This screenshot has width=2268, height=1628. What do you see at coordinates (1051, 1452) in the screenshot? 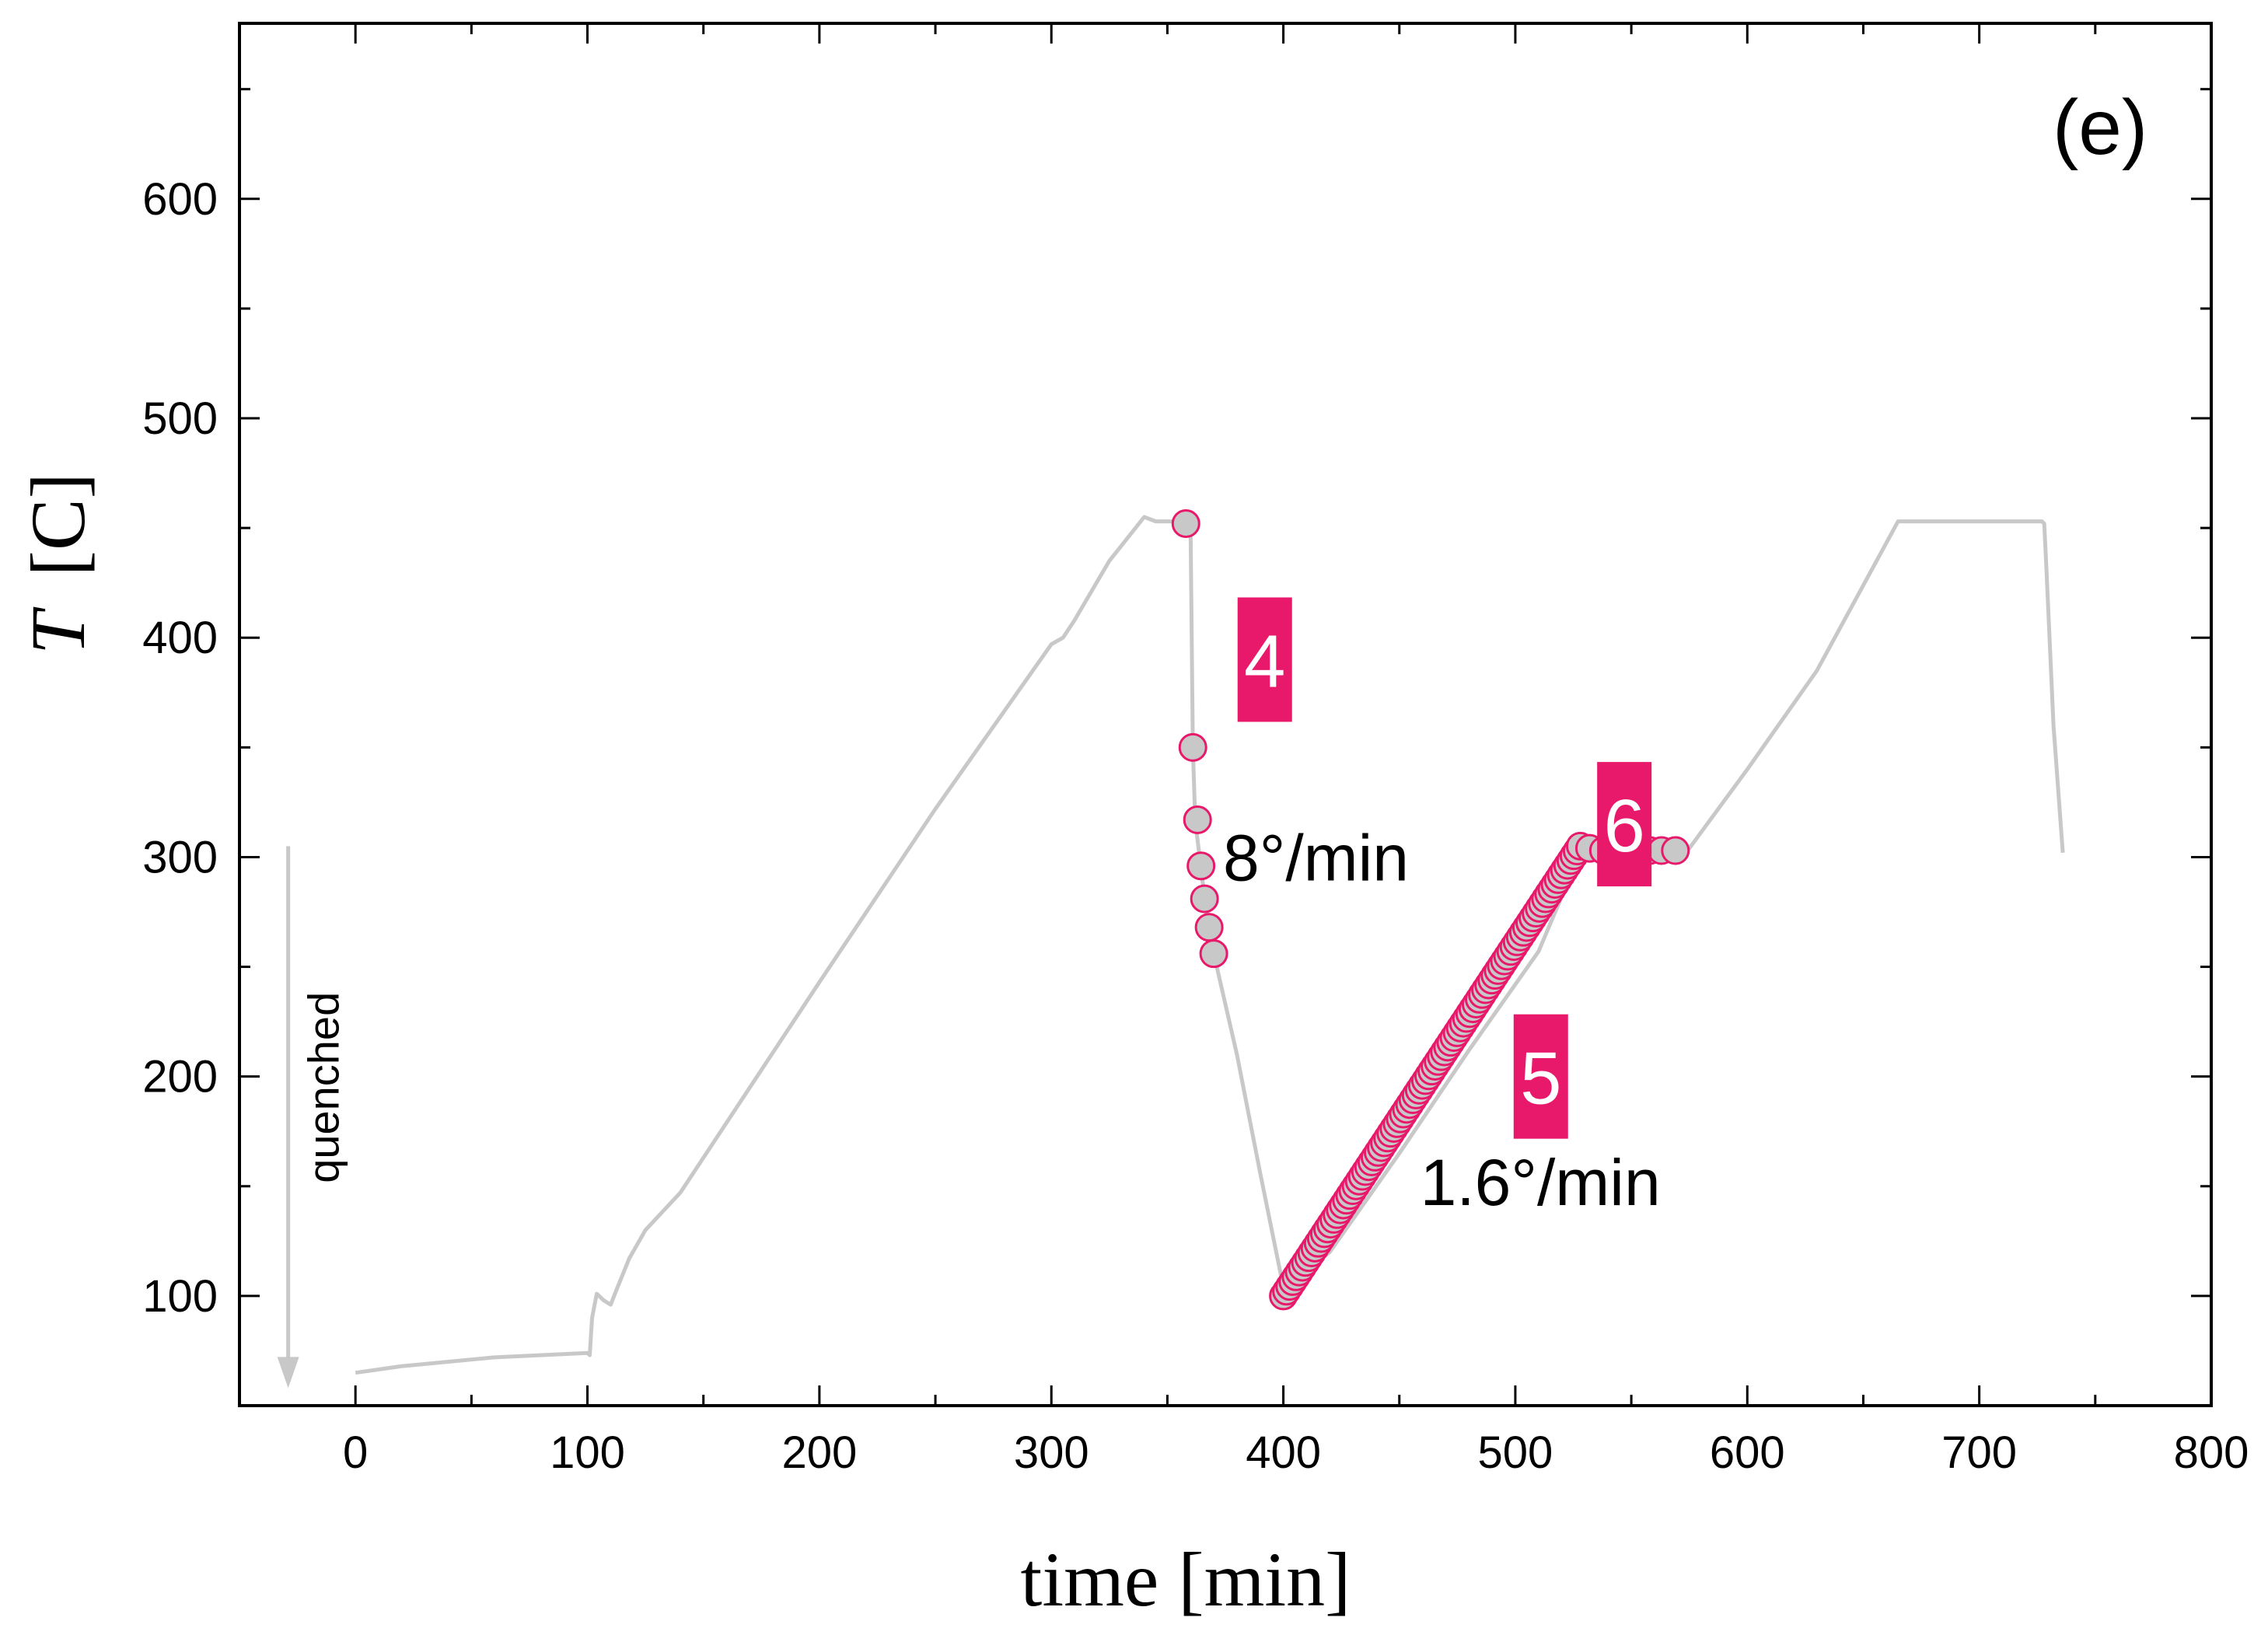
I see `x-tick-label: 300` at bounding box center [1051, 1452].